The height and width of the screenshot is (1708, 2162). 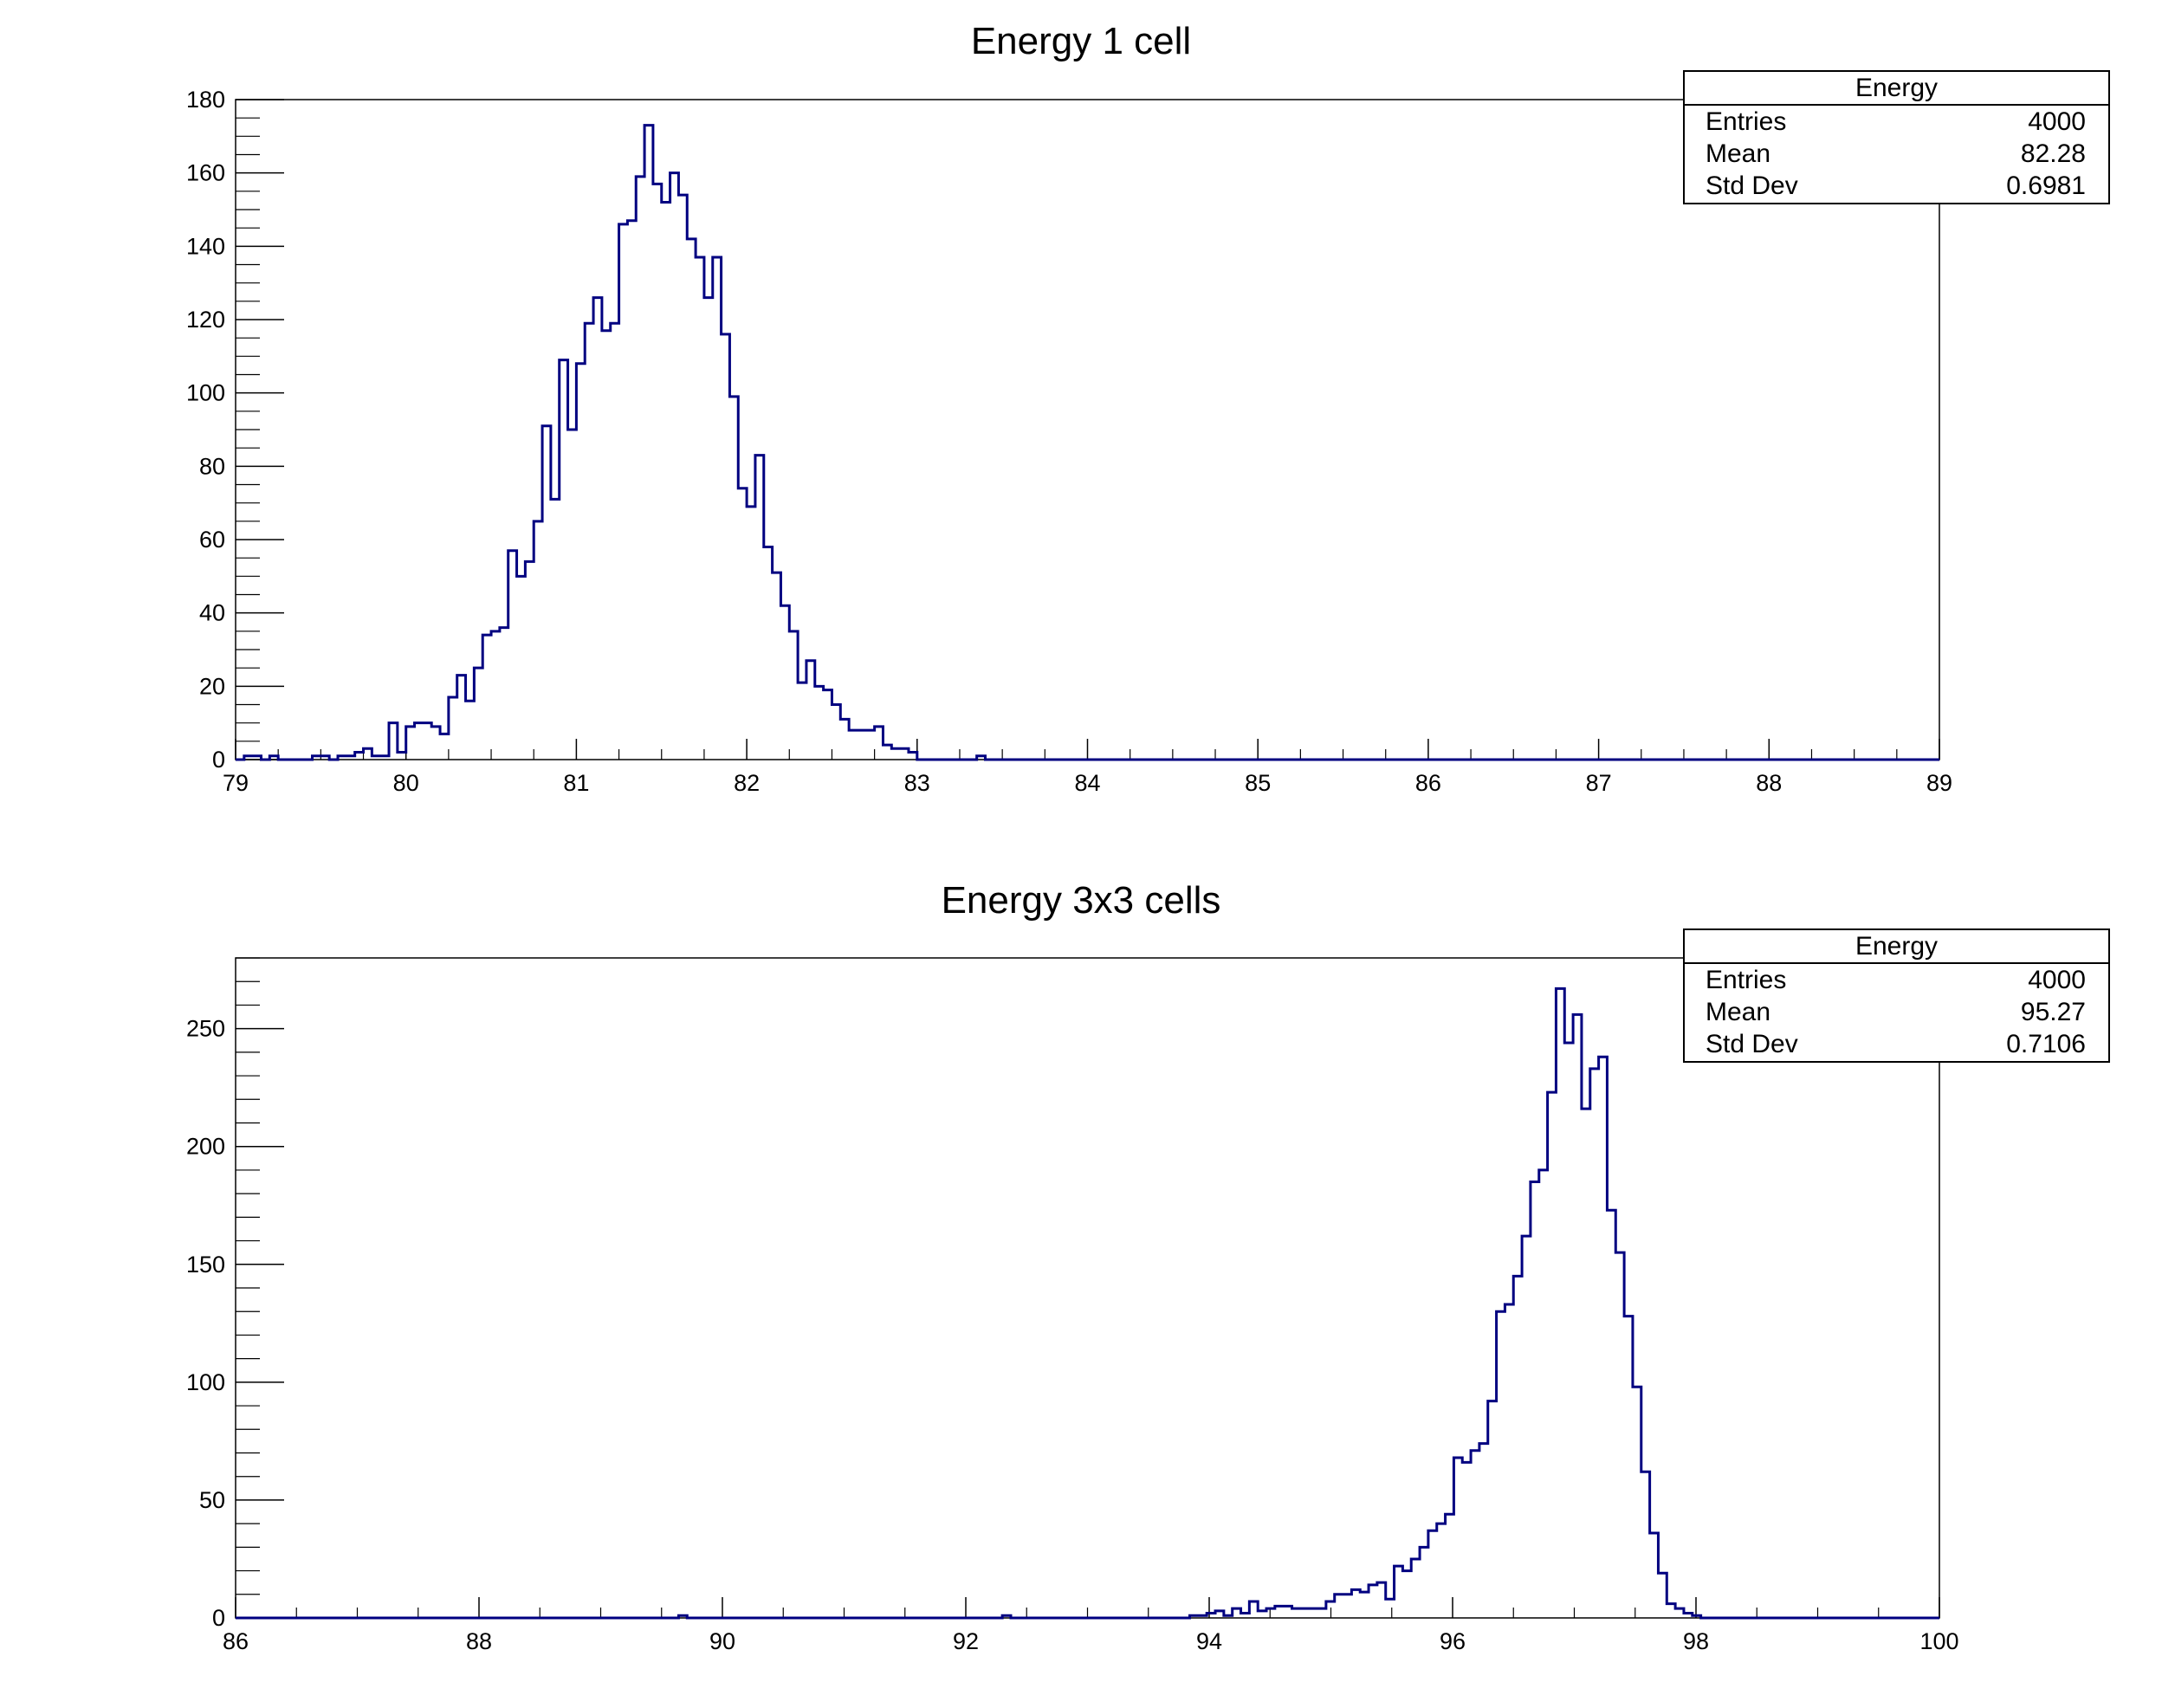 What do you see at coordinates (1258, 783) in the screenshot?
I see `x-tick-label: 85` at bounding box center [1258, 783].